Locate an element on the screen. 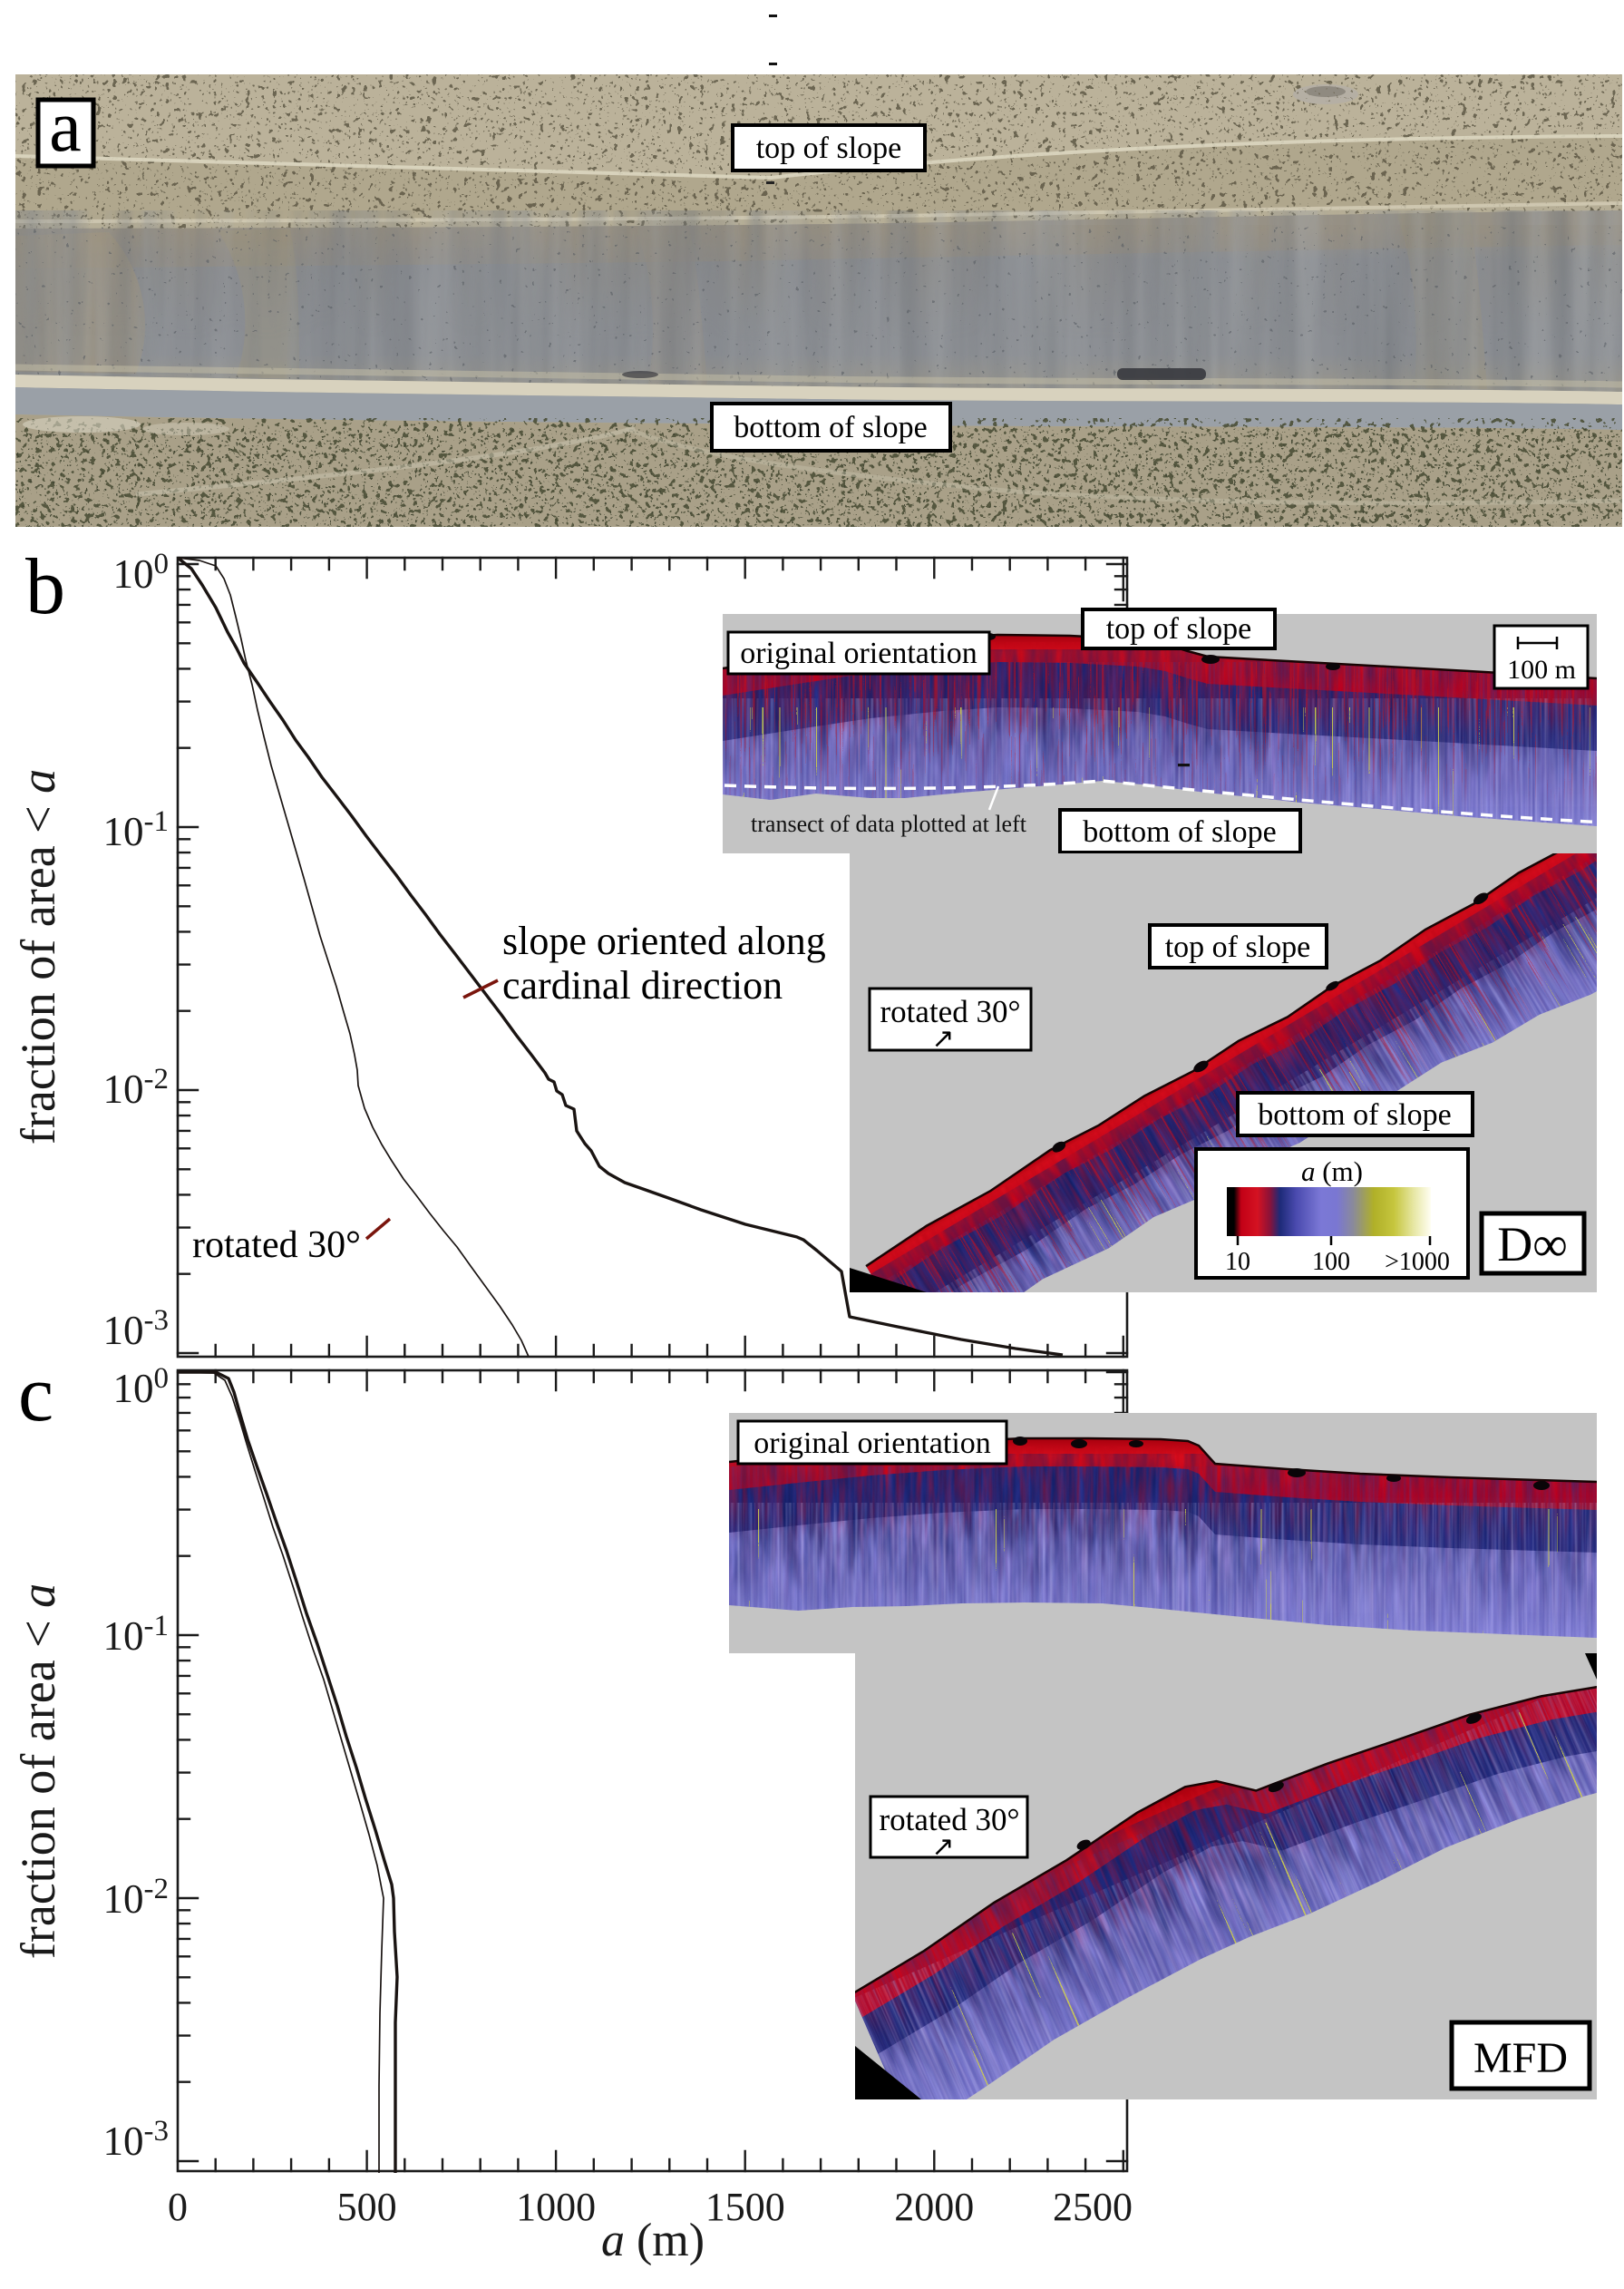  svg-text: 100 m is located at coordinates (1541, 670).